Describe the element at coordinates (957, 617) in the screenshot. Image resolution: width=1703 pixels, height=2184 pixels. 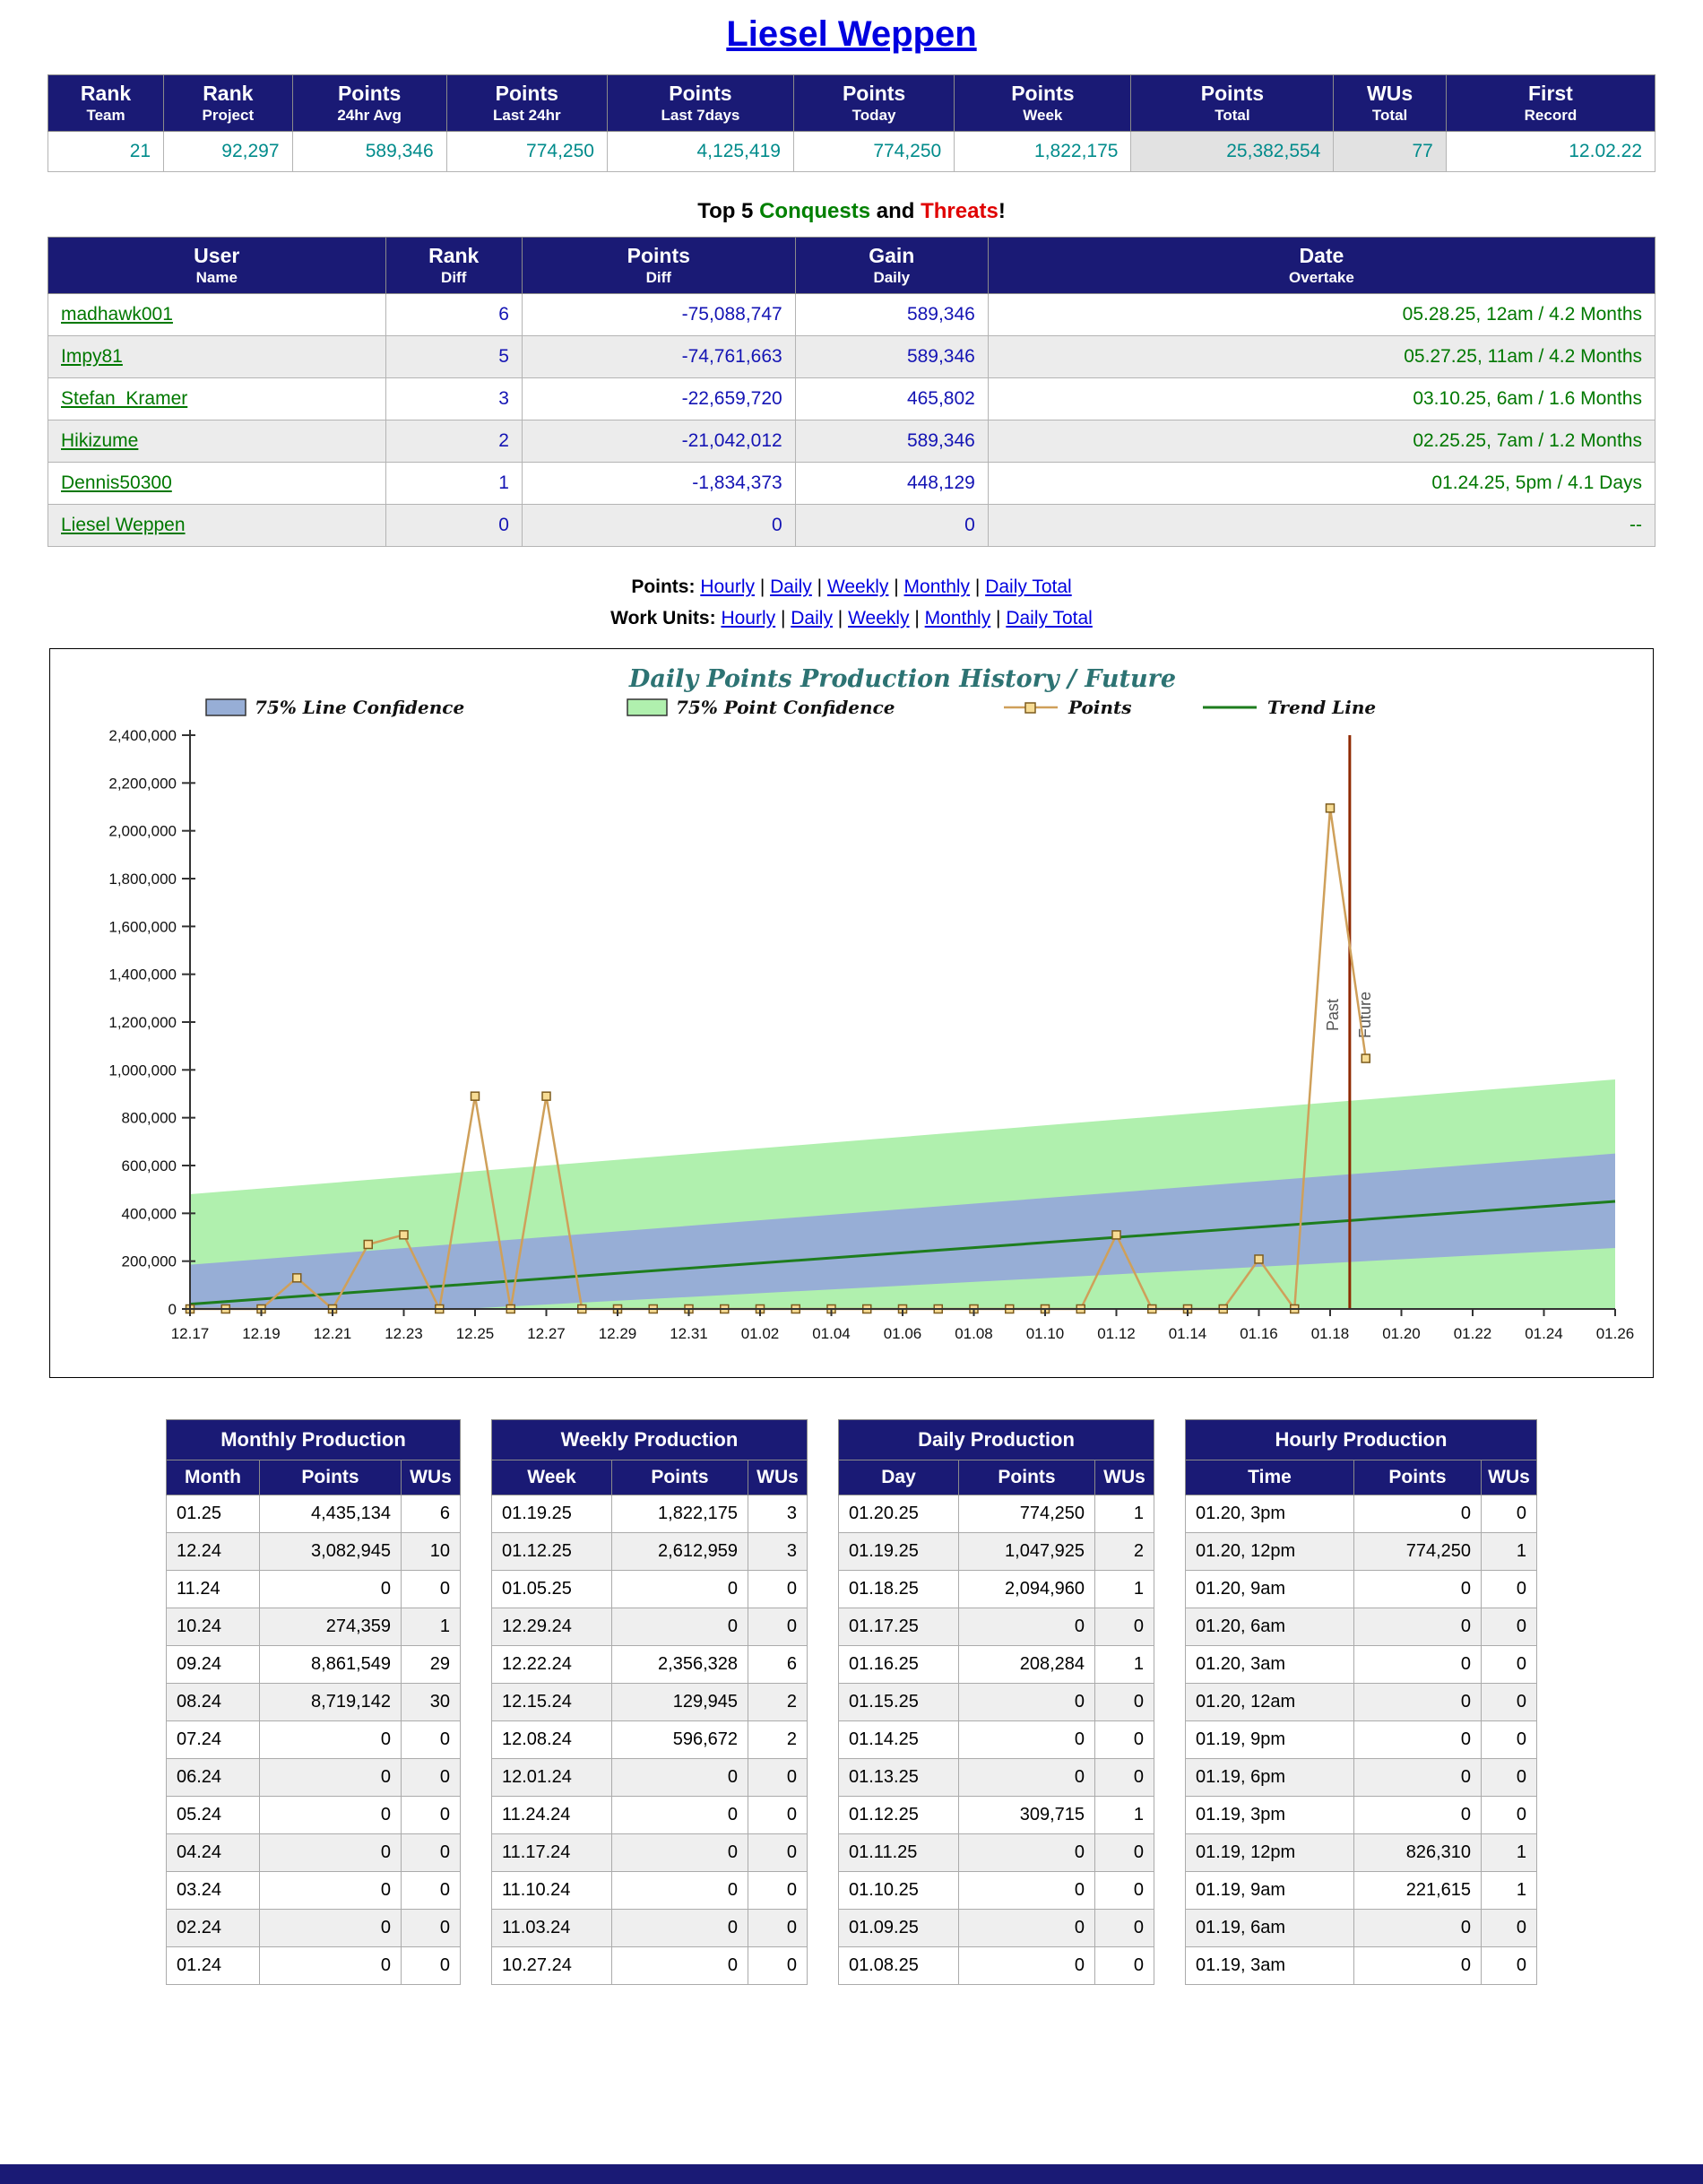
I see `nav-link-work-units-monthly: Monthly` at that location.